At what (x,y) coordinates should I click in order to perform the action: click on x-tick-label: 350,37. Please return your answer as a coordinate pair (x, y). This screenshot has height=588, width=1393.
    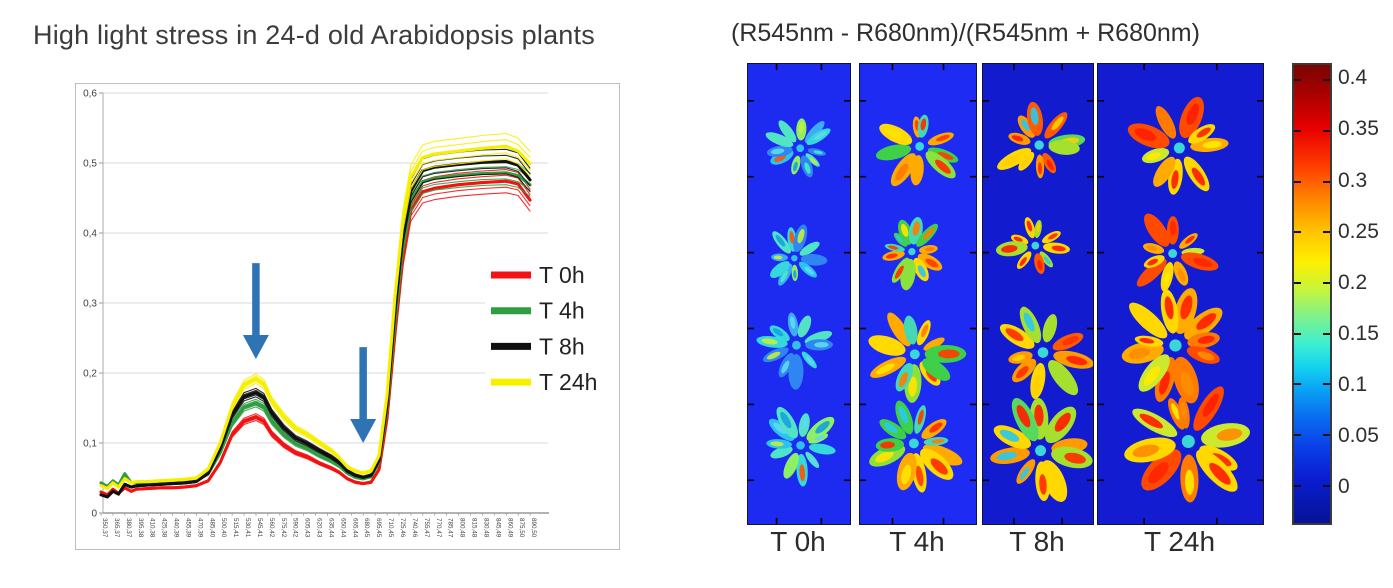
    Looking at the image, I should click on (104, 528).